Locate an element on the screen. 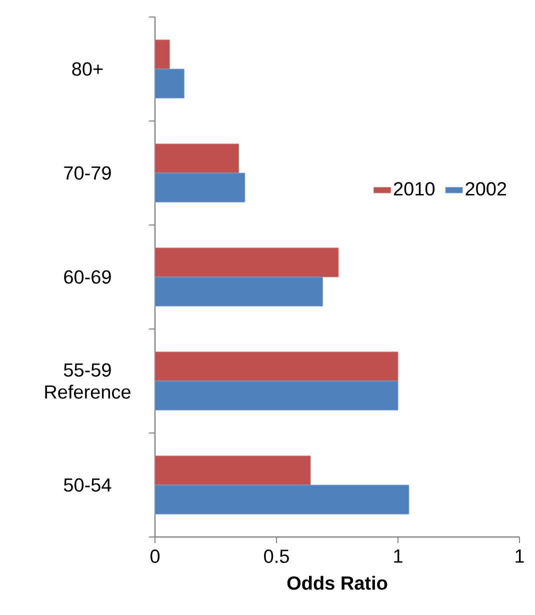 Image resolution: width=535 pixels, height=615 pixels. legend-label: 2002 is located at coordinates (486, 189).